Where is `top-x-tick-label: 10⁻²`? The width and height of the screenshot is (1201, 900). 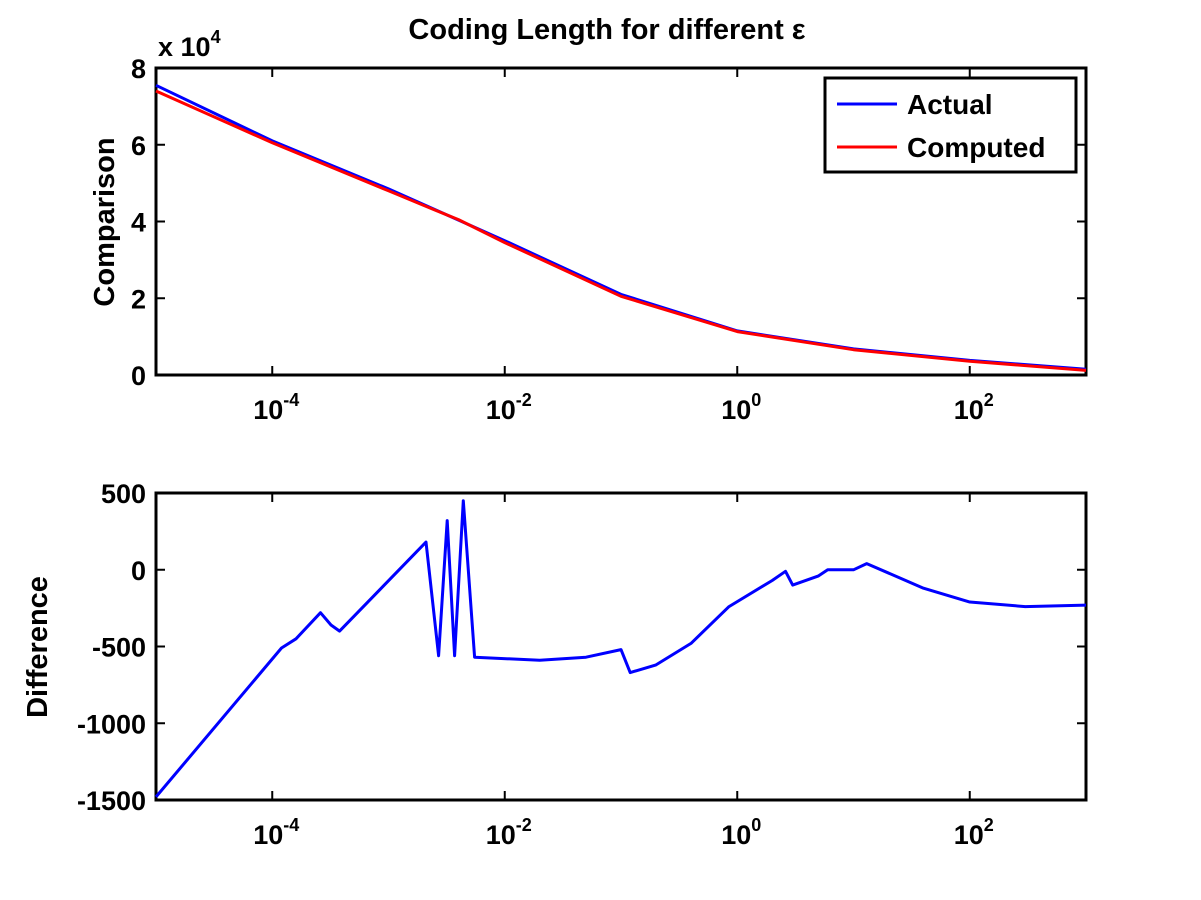 top-x-tick-label: 10⁻² is located at coordinates (509, 407).